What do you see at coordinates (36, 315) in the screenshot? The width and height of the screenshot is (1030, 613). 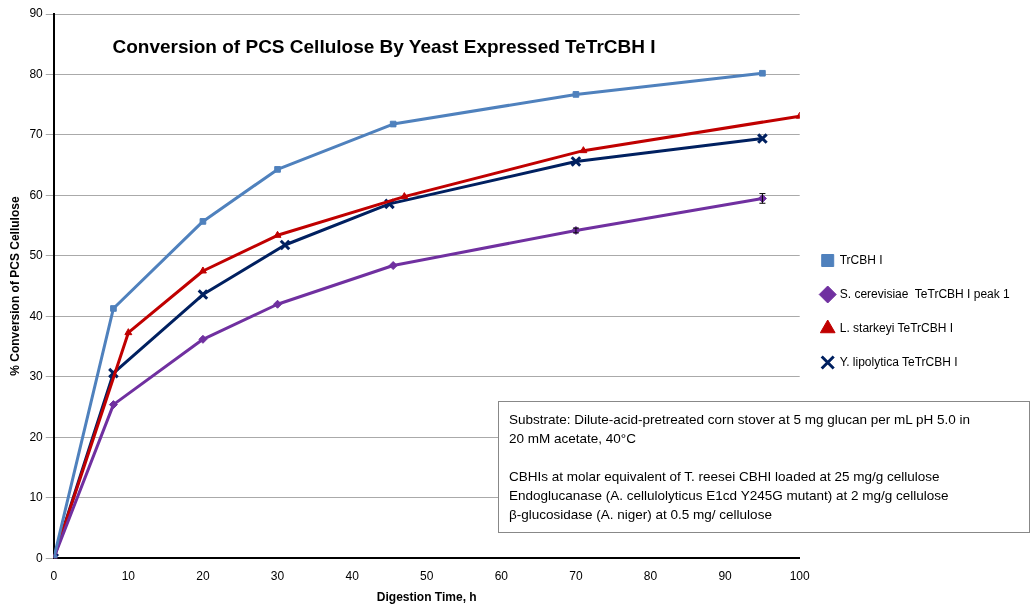 I see `y-tick-label: 40` at bounding box center [36, 315].